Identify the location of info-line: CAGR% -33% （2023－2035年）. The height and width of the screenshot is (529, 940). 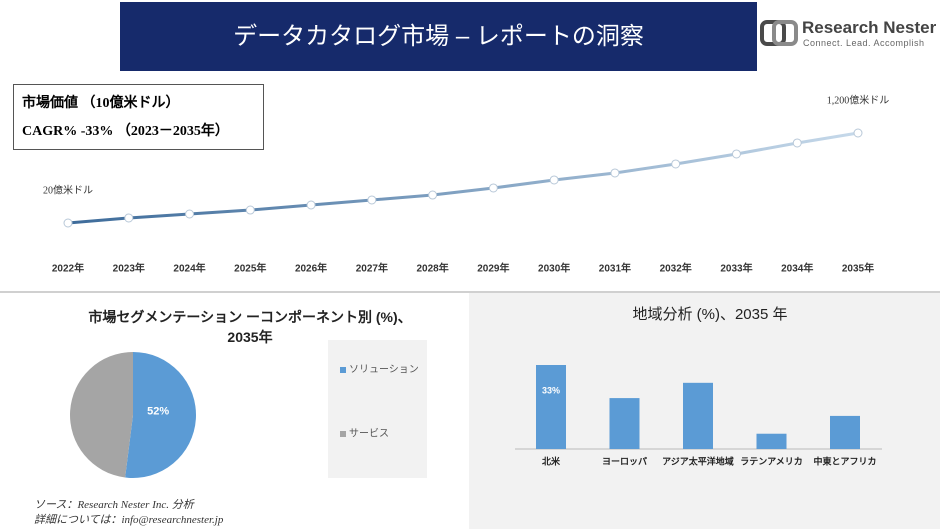
(125, 131).